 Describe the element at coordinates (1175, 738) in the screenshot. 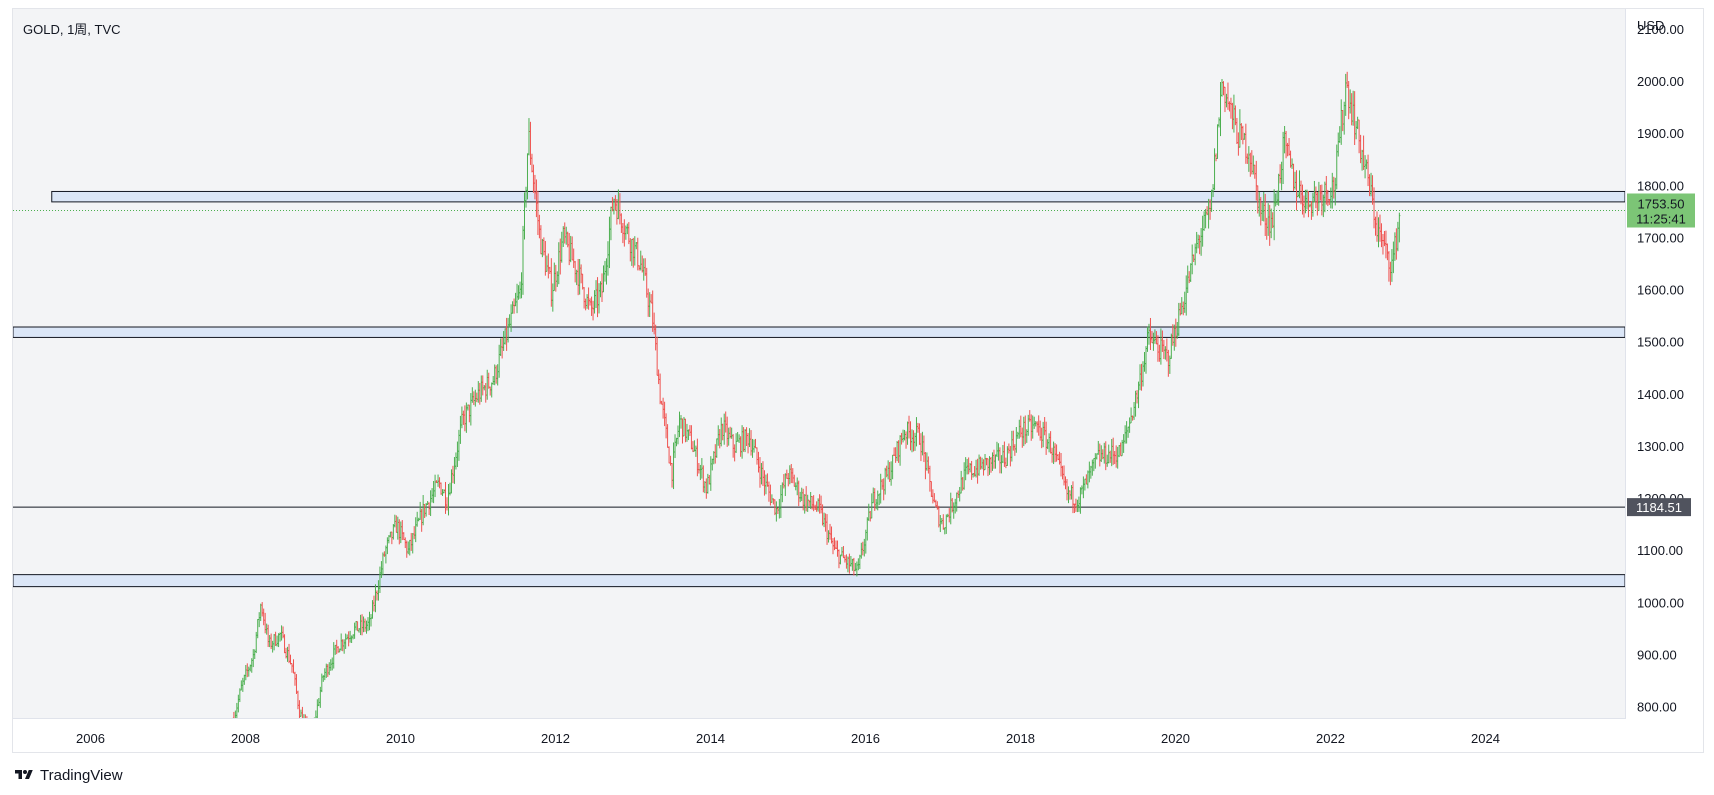

I see `x-tick-label-7: 2020` at that location.